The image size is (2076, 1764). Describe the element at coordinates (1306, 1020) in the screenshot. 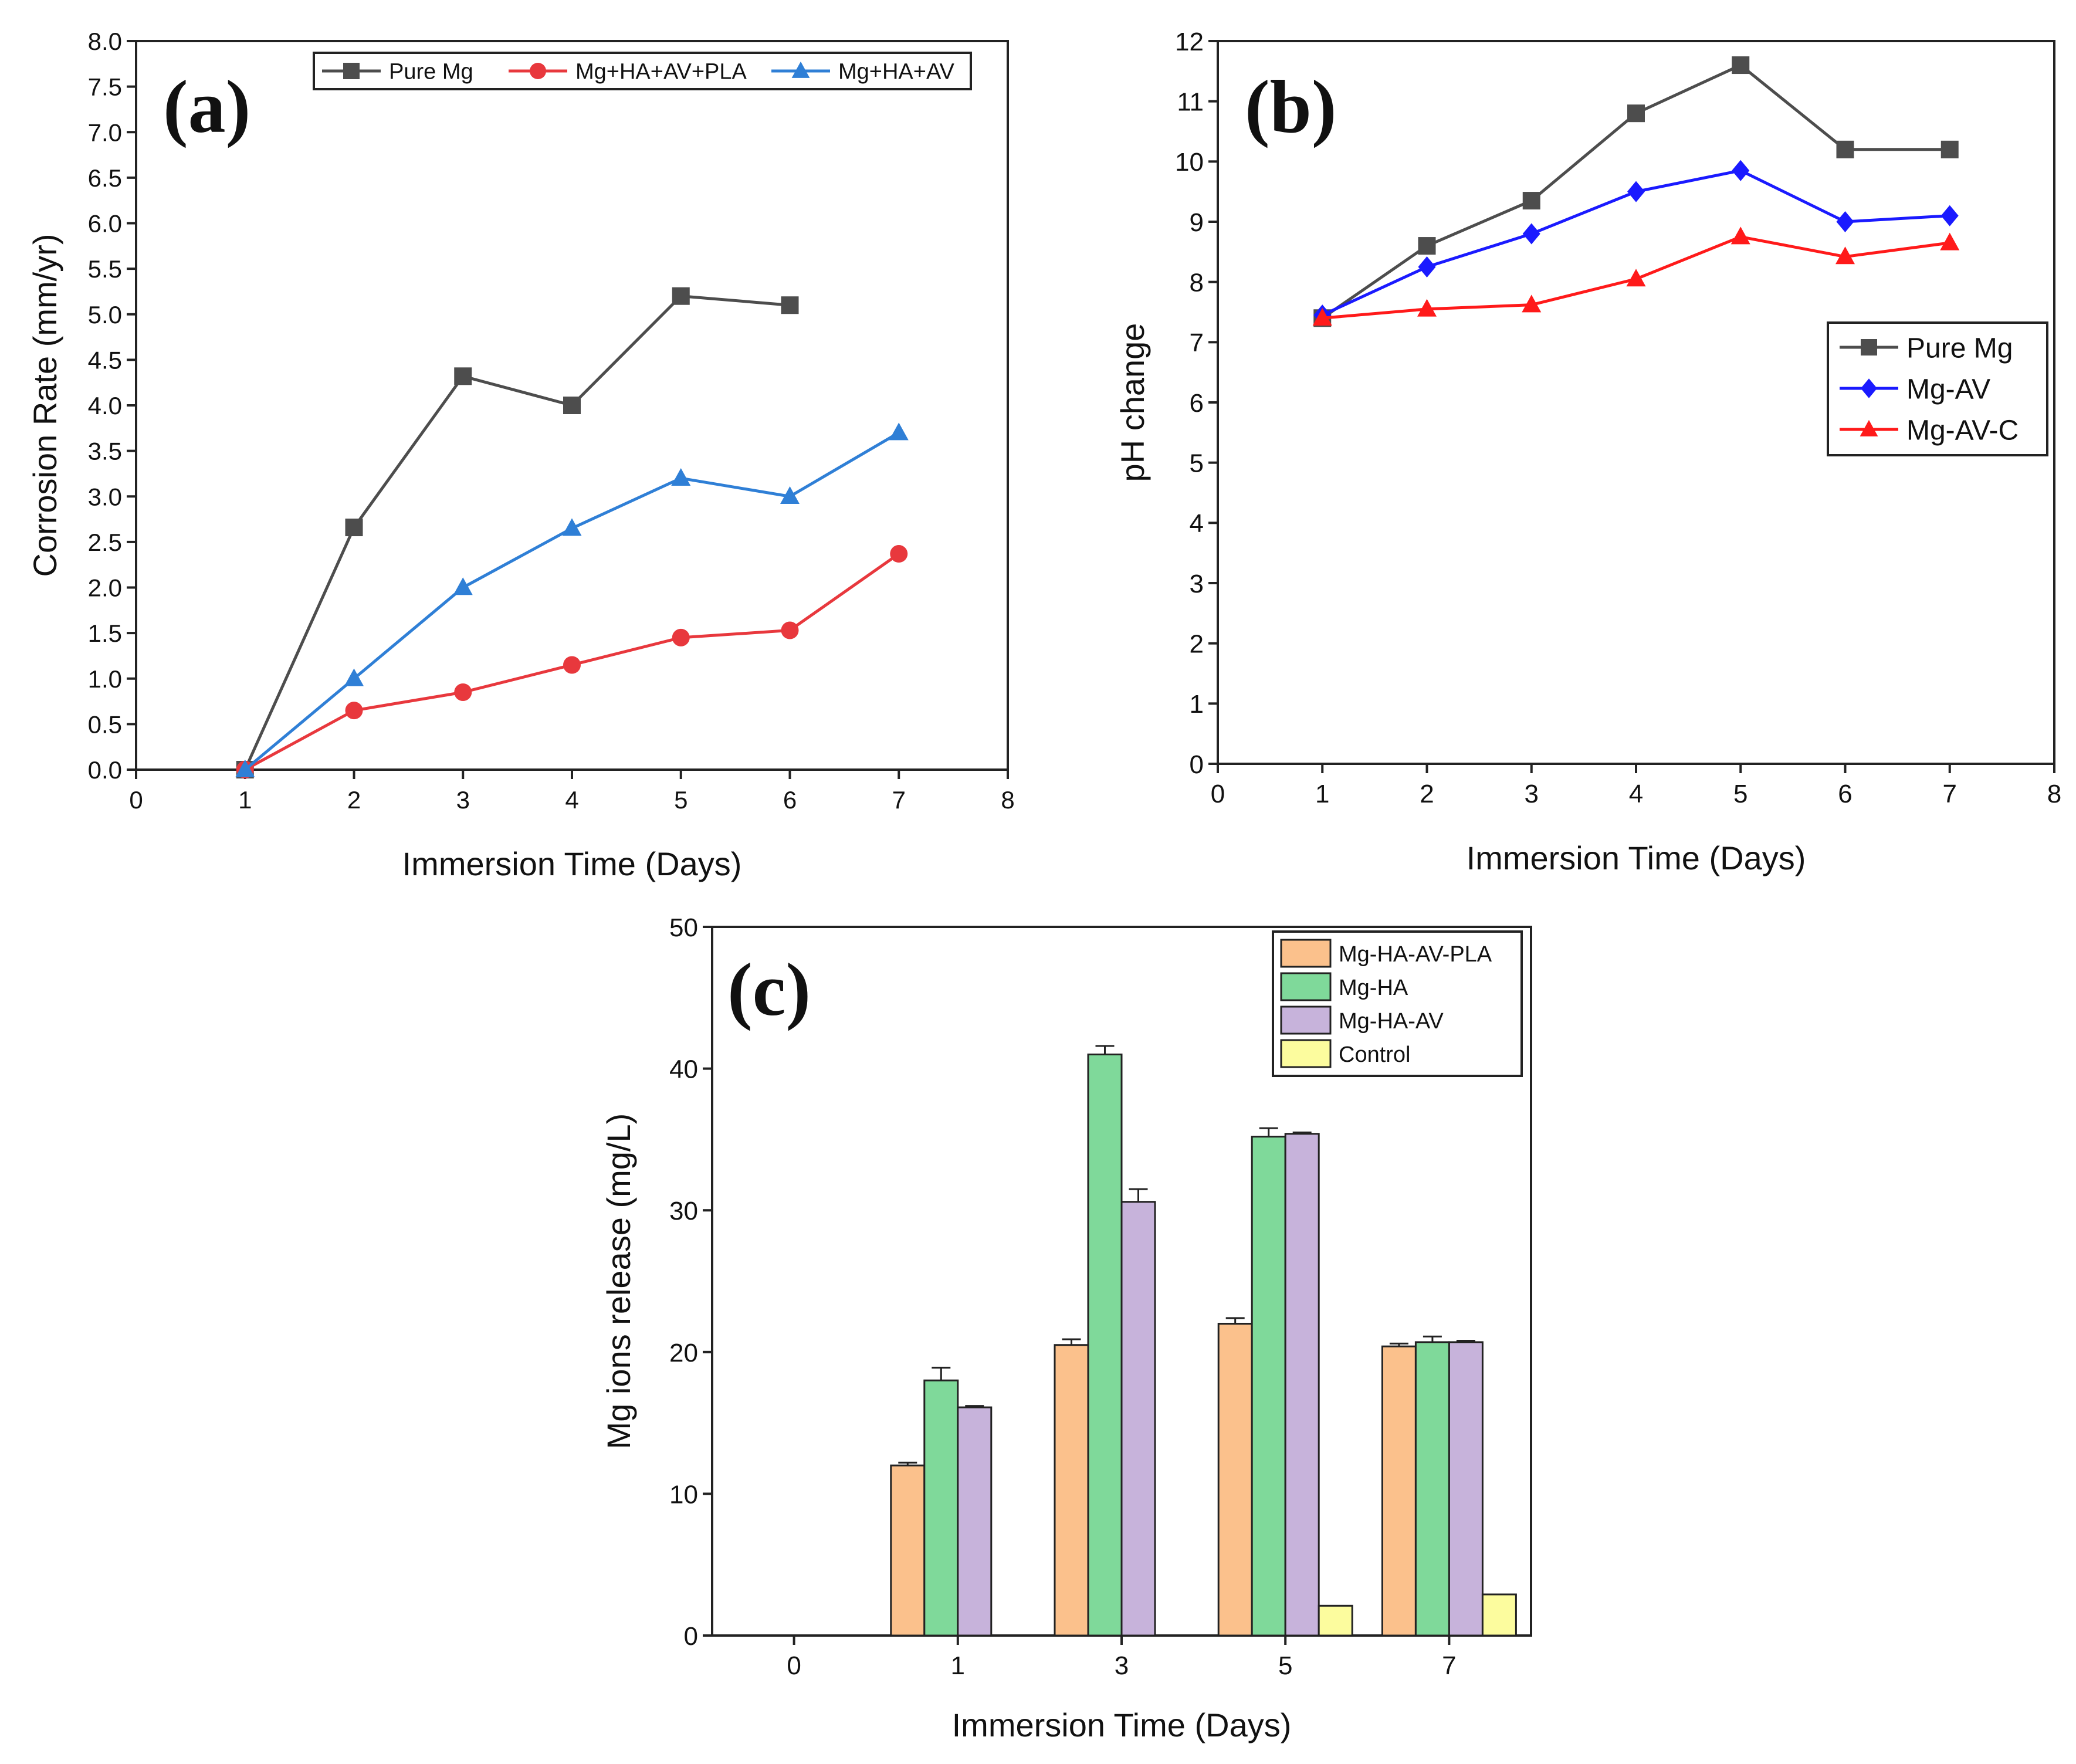

I see `legend-swatch-mg-ha-av` at that location.